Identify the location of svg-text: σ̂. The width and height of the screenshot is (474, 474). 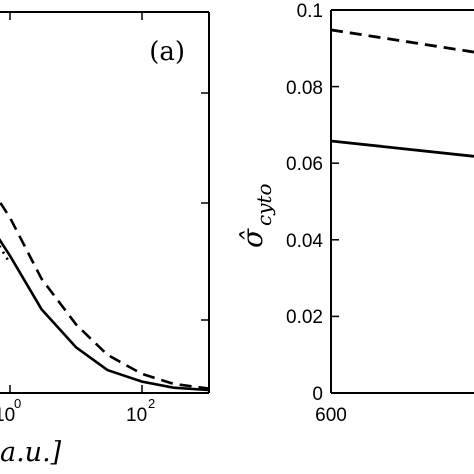
(252, 238).